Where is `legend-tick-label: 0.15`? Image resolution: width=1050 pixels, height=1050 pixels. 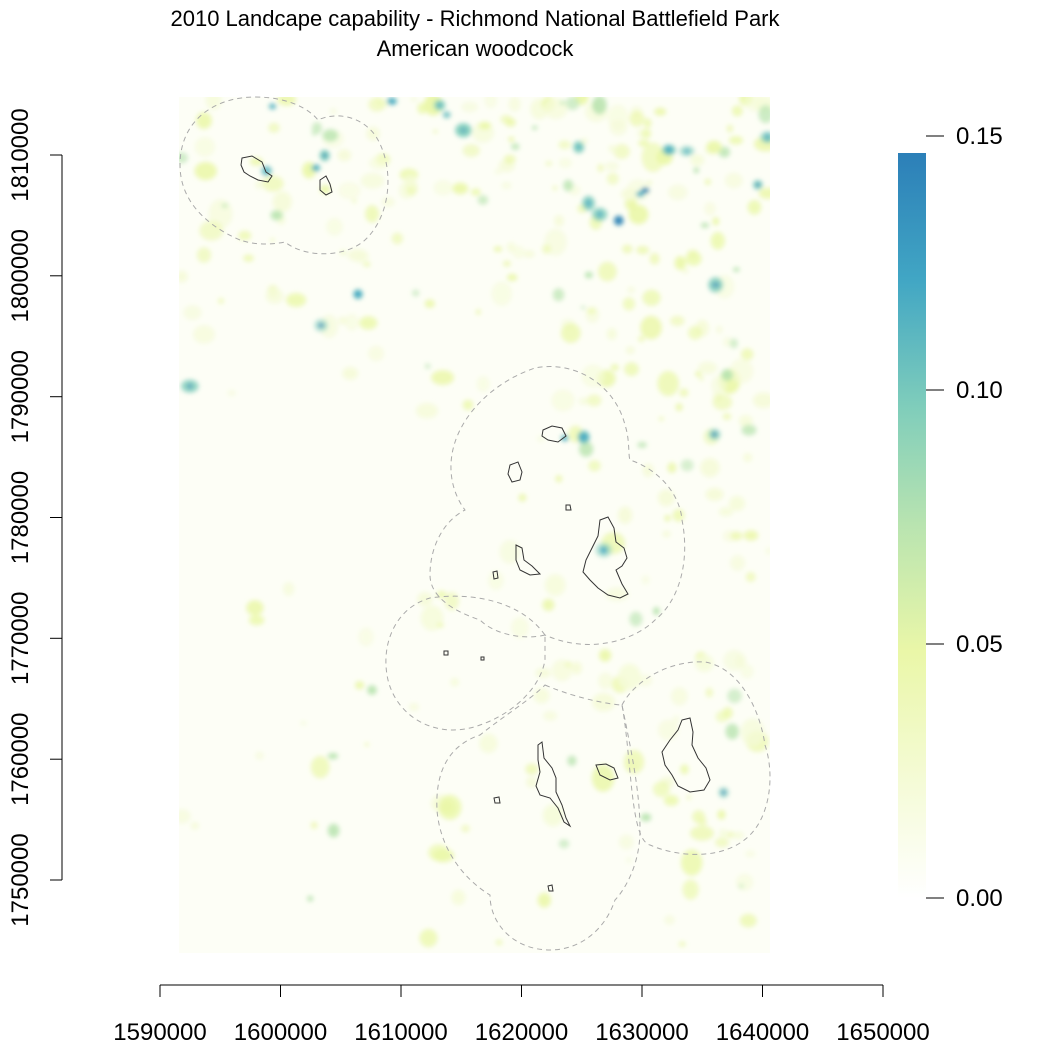
legend-tick-label: 0.15 is located at coordinates (979, 136).